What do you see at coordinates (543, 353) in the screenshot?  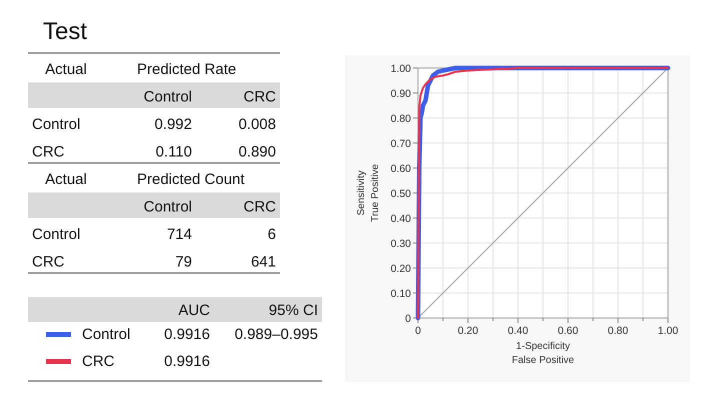 I see `x-axis-title: 1-Specificity False Positive` at bounding box center [543, 353].